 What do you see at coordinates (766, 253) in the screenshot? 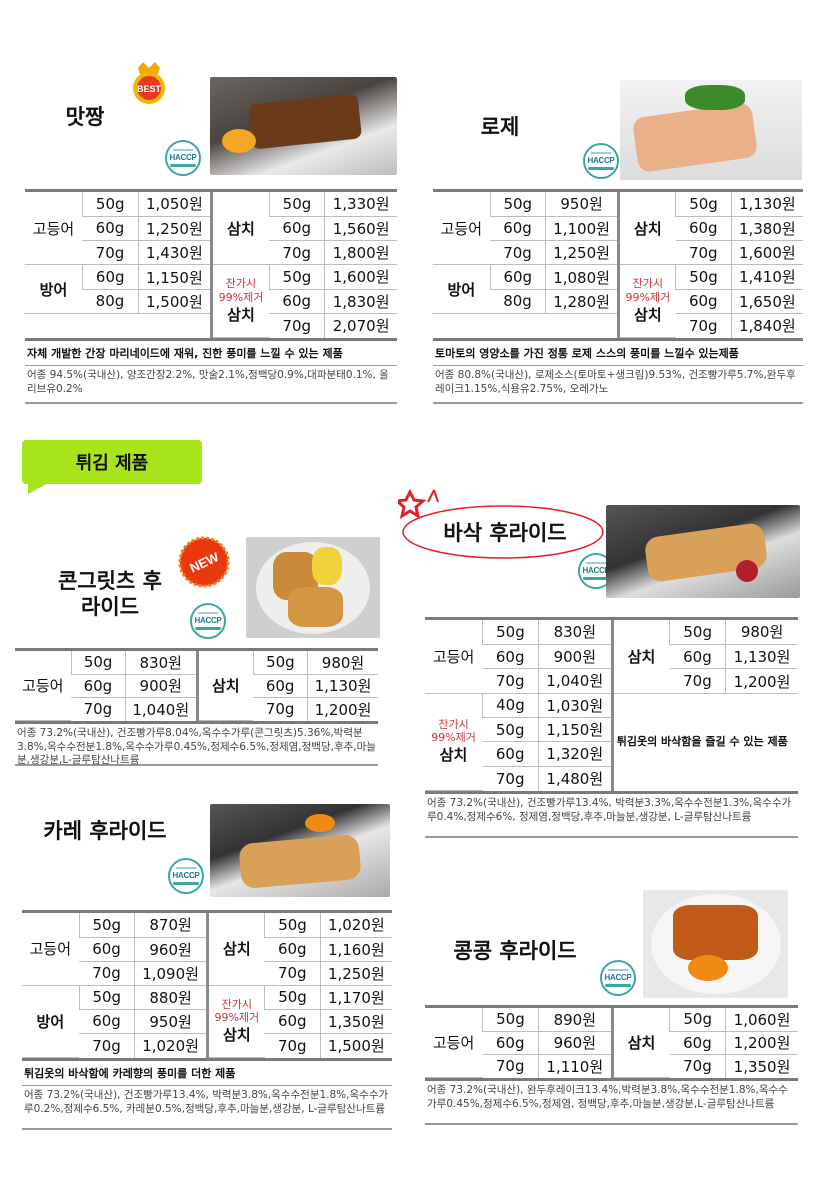
I see `price-cell: 1,600원` at bounding box center [766, 253].